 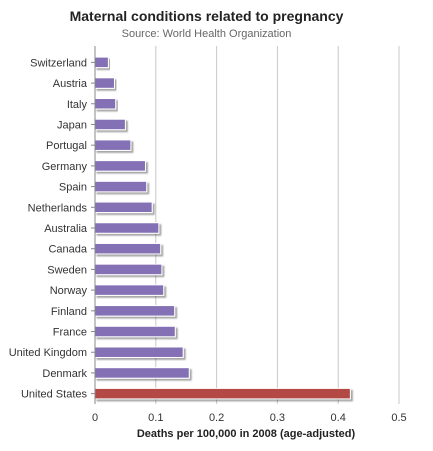 What do you see at coordinates (77, 105) in the screenshot?
I see `category-label: Italy` at bounding box center [77, 105].